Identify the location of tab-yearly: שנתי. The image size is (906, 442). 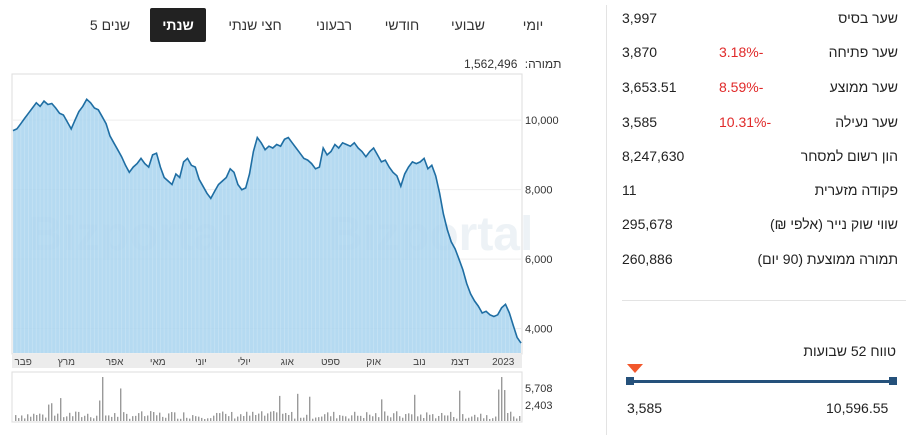
(178, 25).